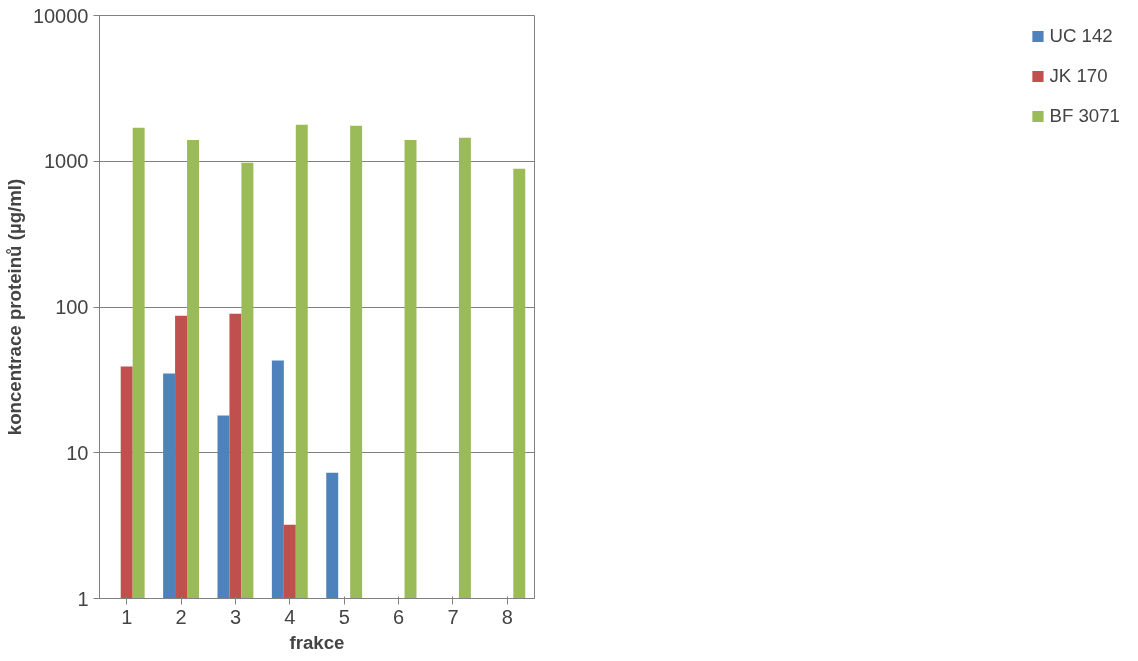  I want to click on x-tick-label: 6, so click(399, 616).